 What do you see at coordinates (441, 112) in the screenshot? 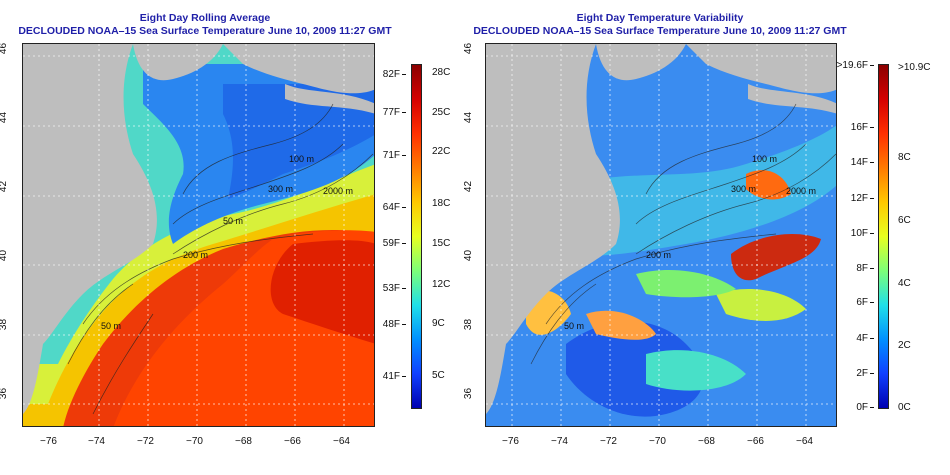
I see `colorbar-c-label: 25C` at bounding box center [441, 112].